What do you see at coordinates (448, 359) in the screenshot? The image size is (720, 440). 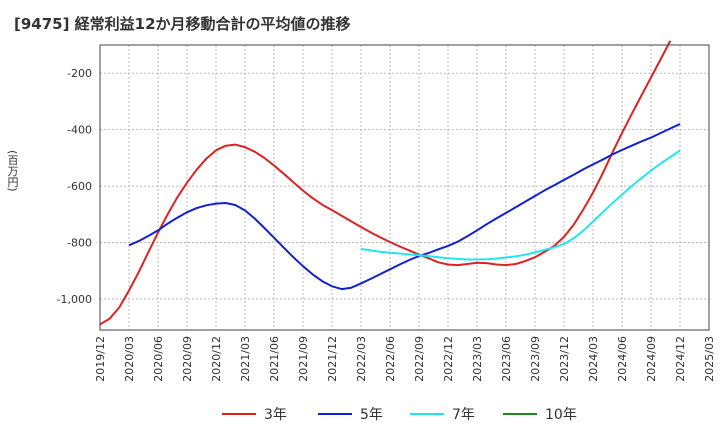 I see `x-tick-label: 2022/12` at bounding box center [448, 359].